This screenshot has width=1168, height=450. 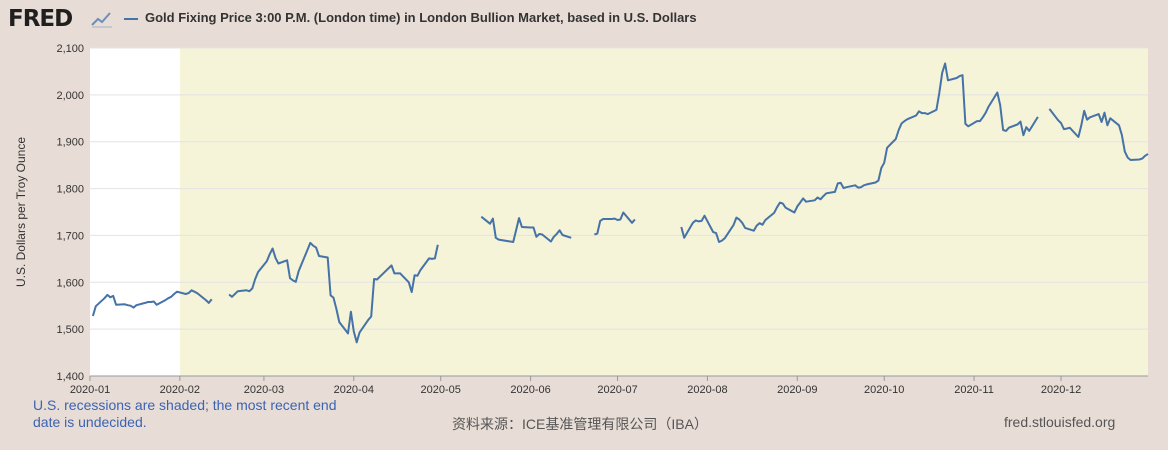 I want to click on y-tick-label: 1,500, so click(x=70, y=330).